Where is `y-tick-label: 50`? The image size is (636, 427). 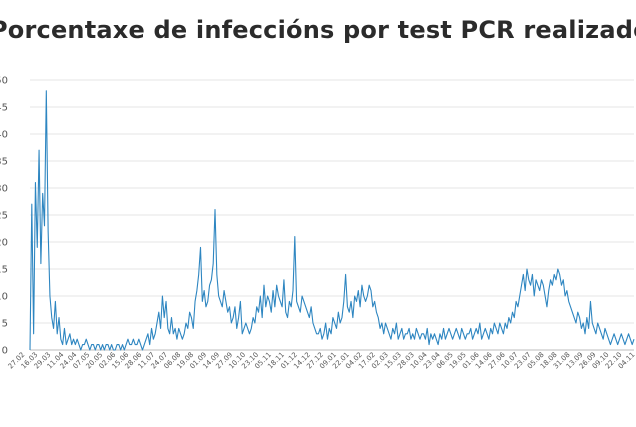
y-tick-label: 50 is located at coordinates (4, 81).